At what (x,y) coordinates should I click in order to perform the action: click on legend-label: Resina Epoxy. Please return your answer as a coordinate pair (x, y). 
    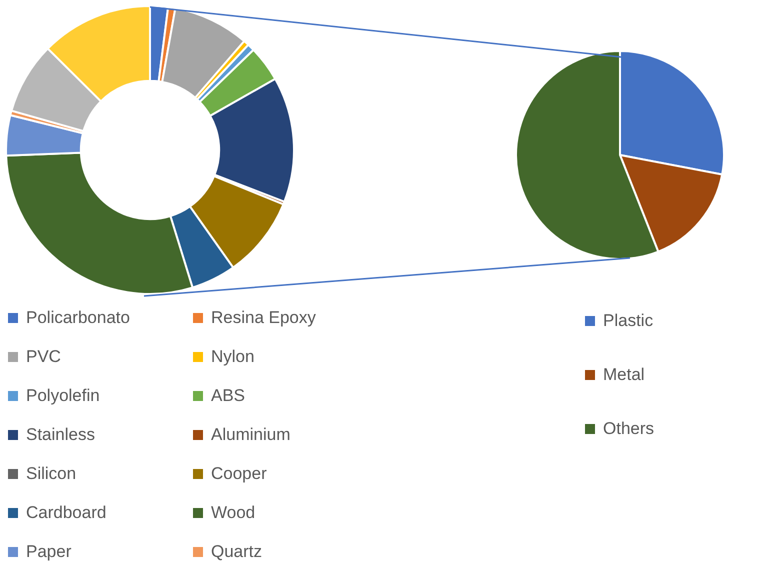
    Looking at the image, I should click on (263, 318).